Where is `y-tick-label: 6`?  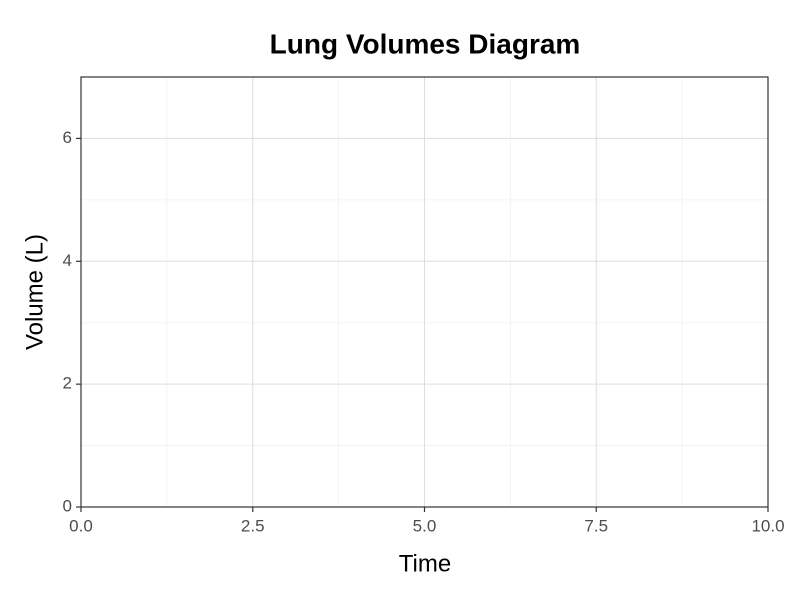 y-tick-label: 6 is located at coordinates (67, 137).